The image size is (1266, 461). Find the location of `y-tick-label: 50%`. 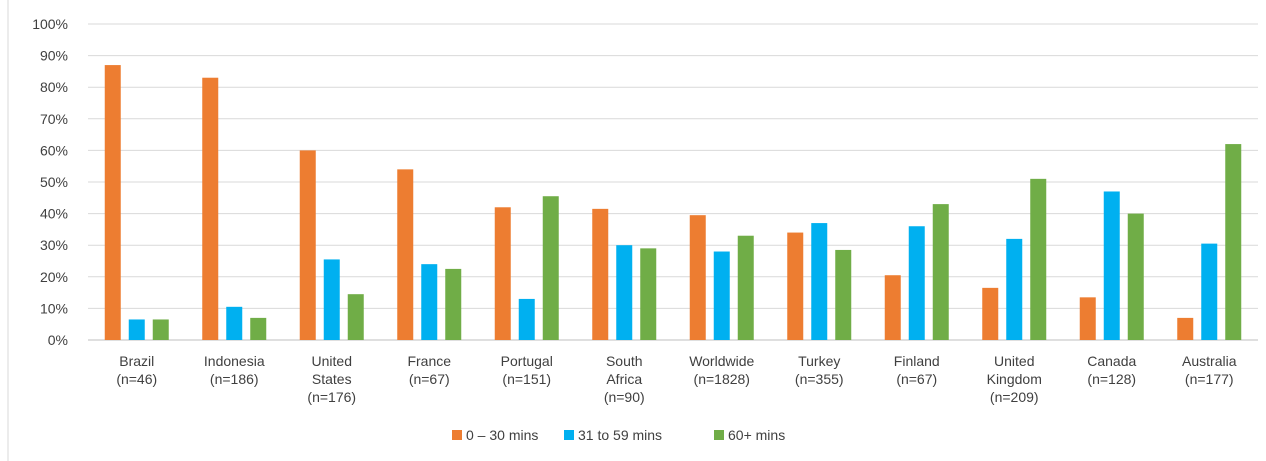

y-tick-label: 50% is located at coordinates (54, 182).